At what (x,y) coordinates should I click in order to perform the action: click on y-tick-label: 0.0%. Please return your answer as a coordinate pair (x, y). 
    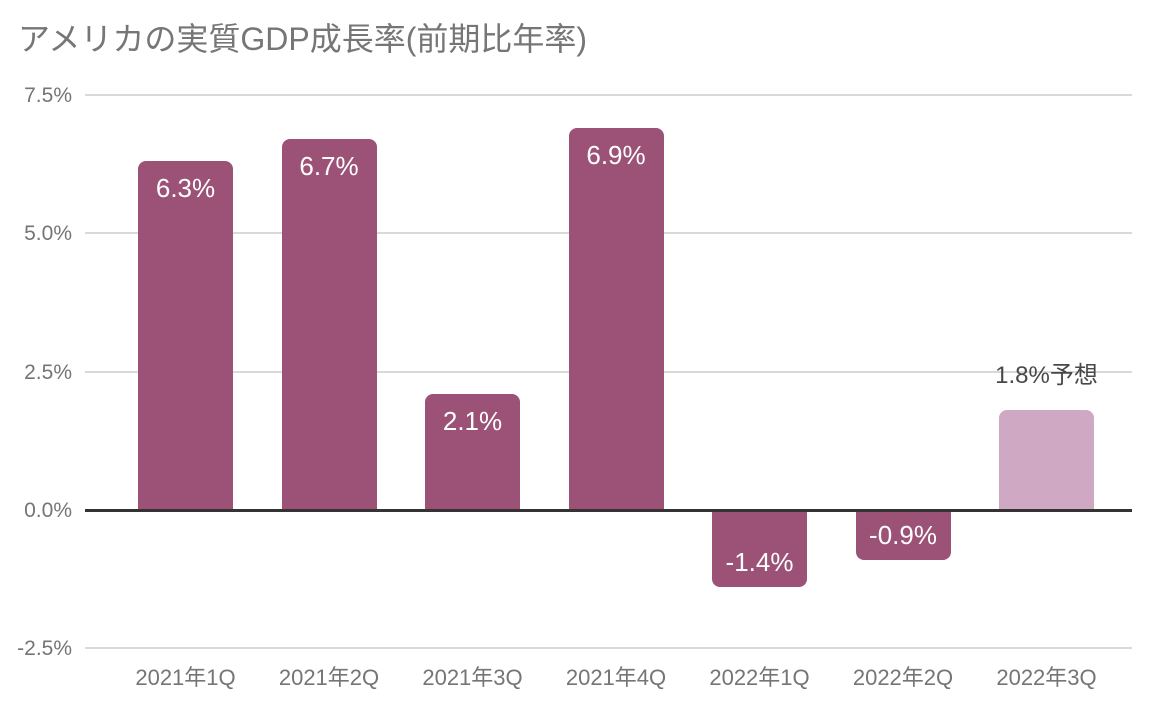
    Looking at the image, I should click on (48, 510).